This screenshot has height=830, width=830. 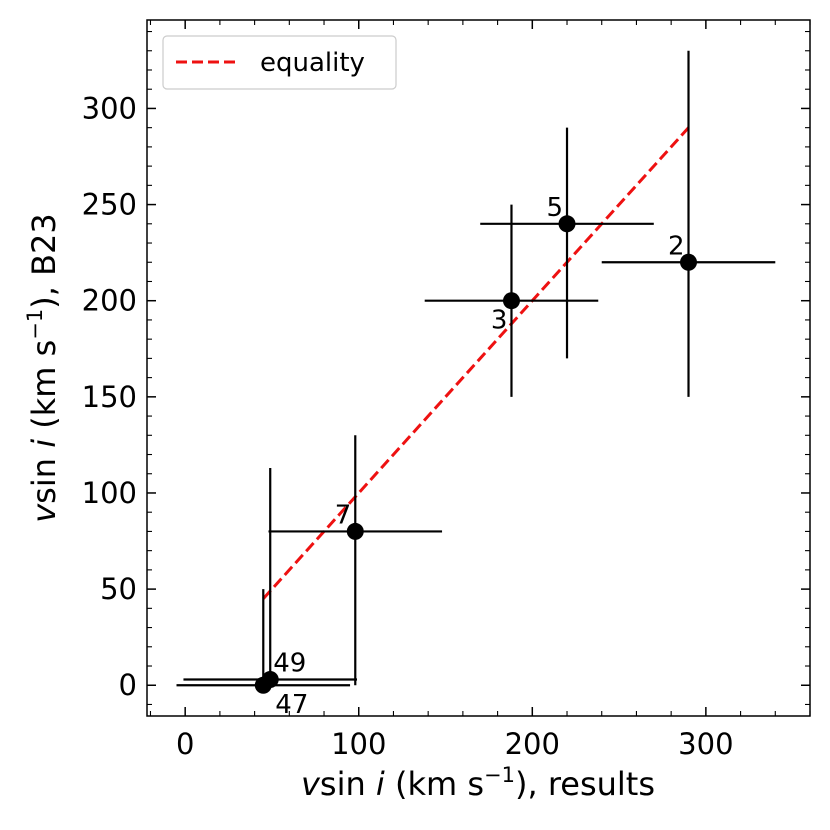 I want to click on y-tick-label: 100, so click(x=109, y=493).